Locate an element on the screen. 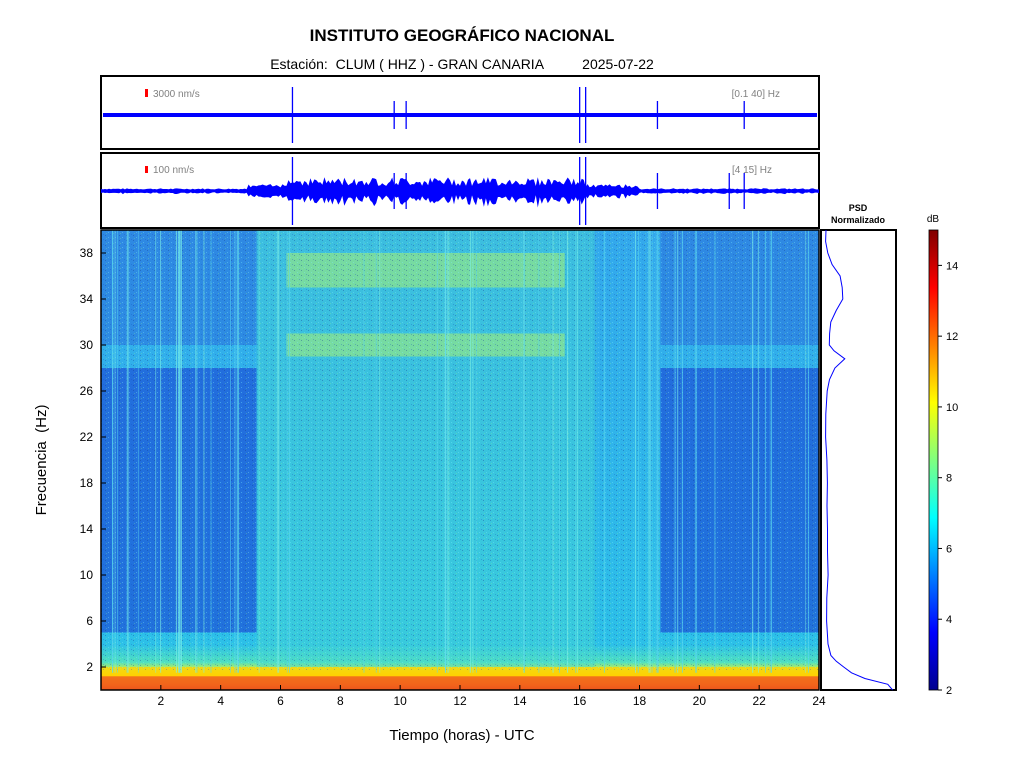  waveform-top-spikes is located at coordinates (518, 115).